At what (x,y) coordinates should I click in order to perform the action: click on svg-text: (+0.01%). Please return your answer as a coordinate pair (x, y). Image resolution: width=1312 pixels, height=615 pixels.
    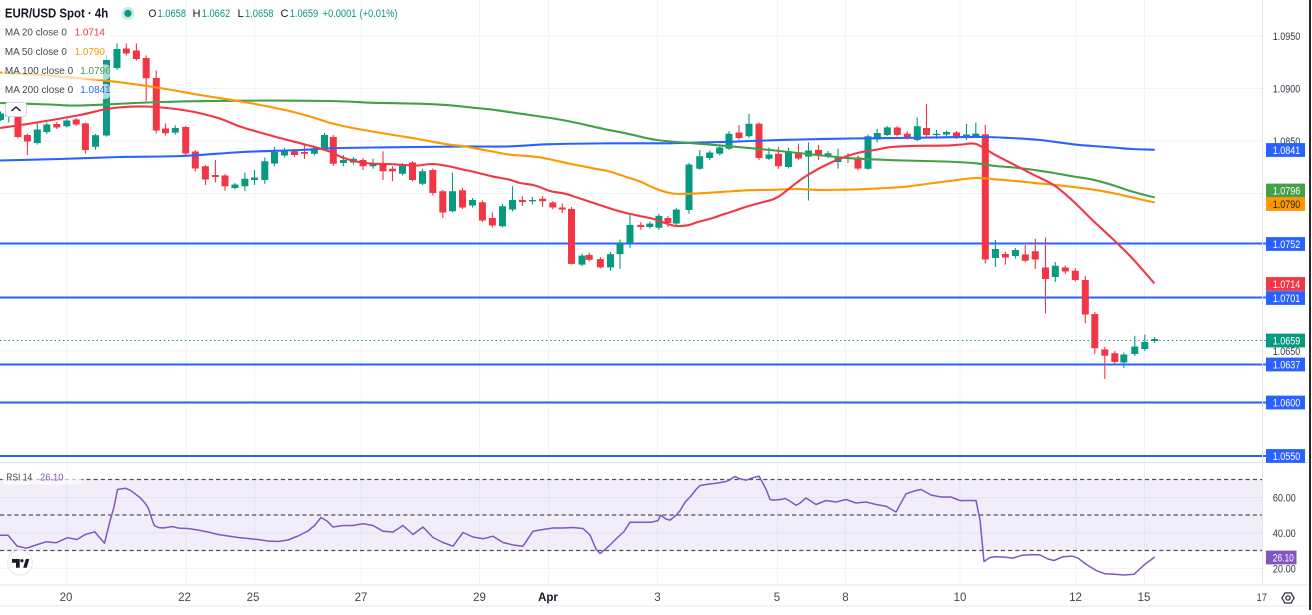
    Looking at the image, I should click on (379, 14).